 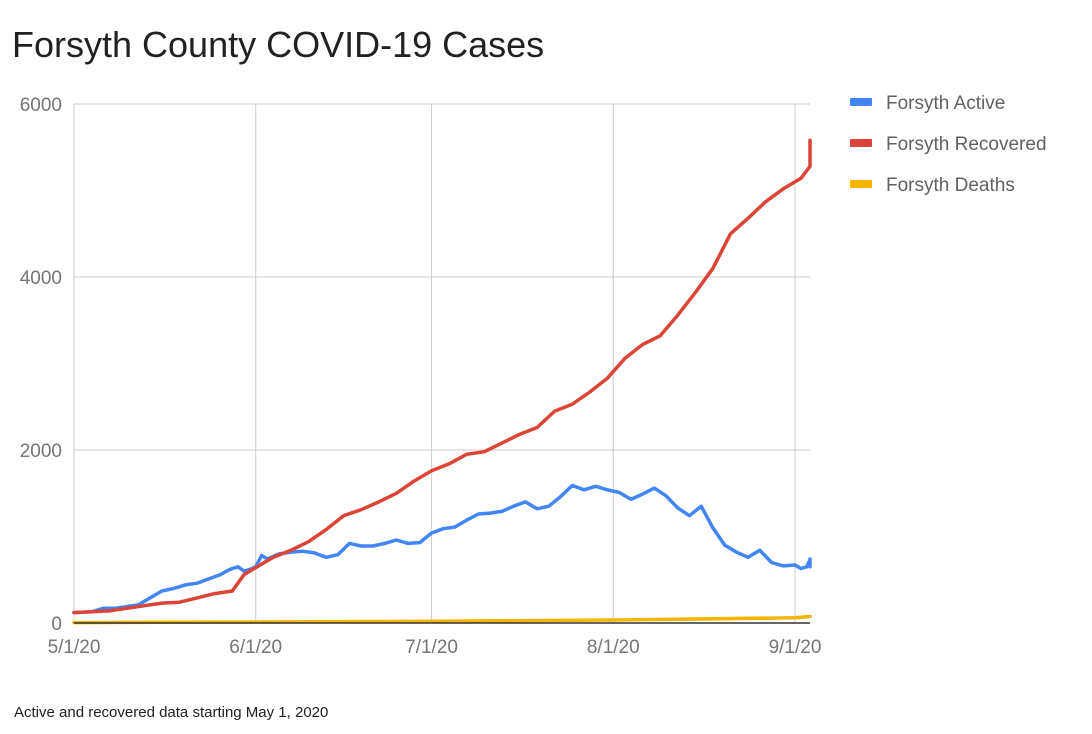 What do you see at coordinates (861, 184) in the screenshot?
I see `legend-swatch-forsyth-deaths` at bounding box center [861, 184].